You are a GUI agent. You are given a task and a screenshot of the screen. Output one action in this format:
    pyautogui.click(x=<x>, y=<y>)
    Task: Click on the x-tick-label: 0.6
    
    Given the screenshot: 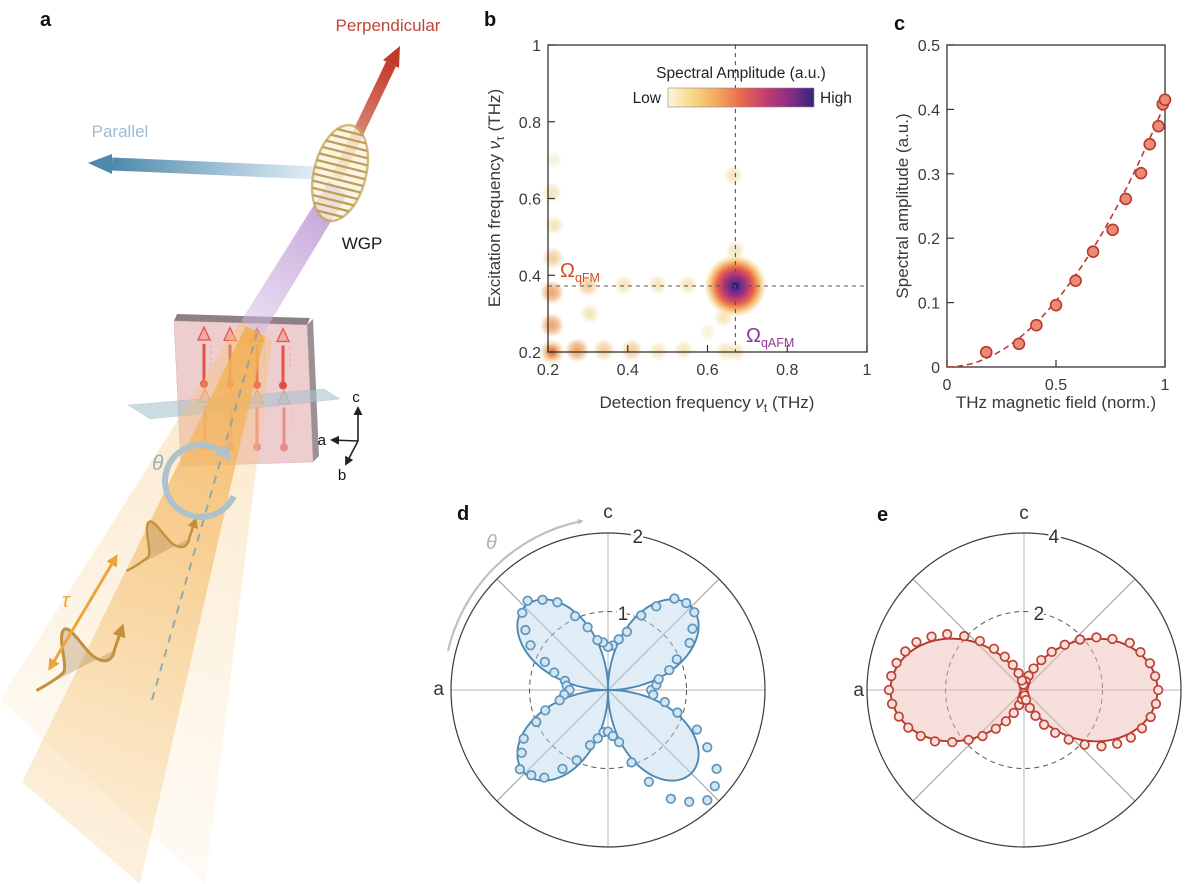 What is the action you would take?
    pyautogui.click(x=707, y=370)
    